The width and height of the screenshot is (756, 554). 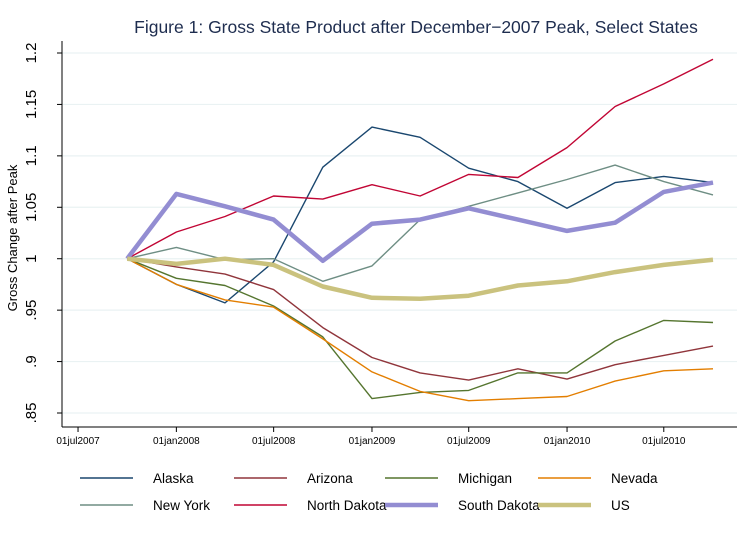 What do you see at coordinates (31, 259) in the screenshot?
I see `y-tick-label: 1` at bounding box center [31, 259].